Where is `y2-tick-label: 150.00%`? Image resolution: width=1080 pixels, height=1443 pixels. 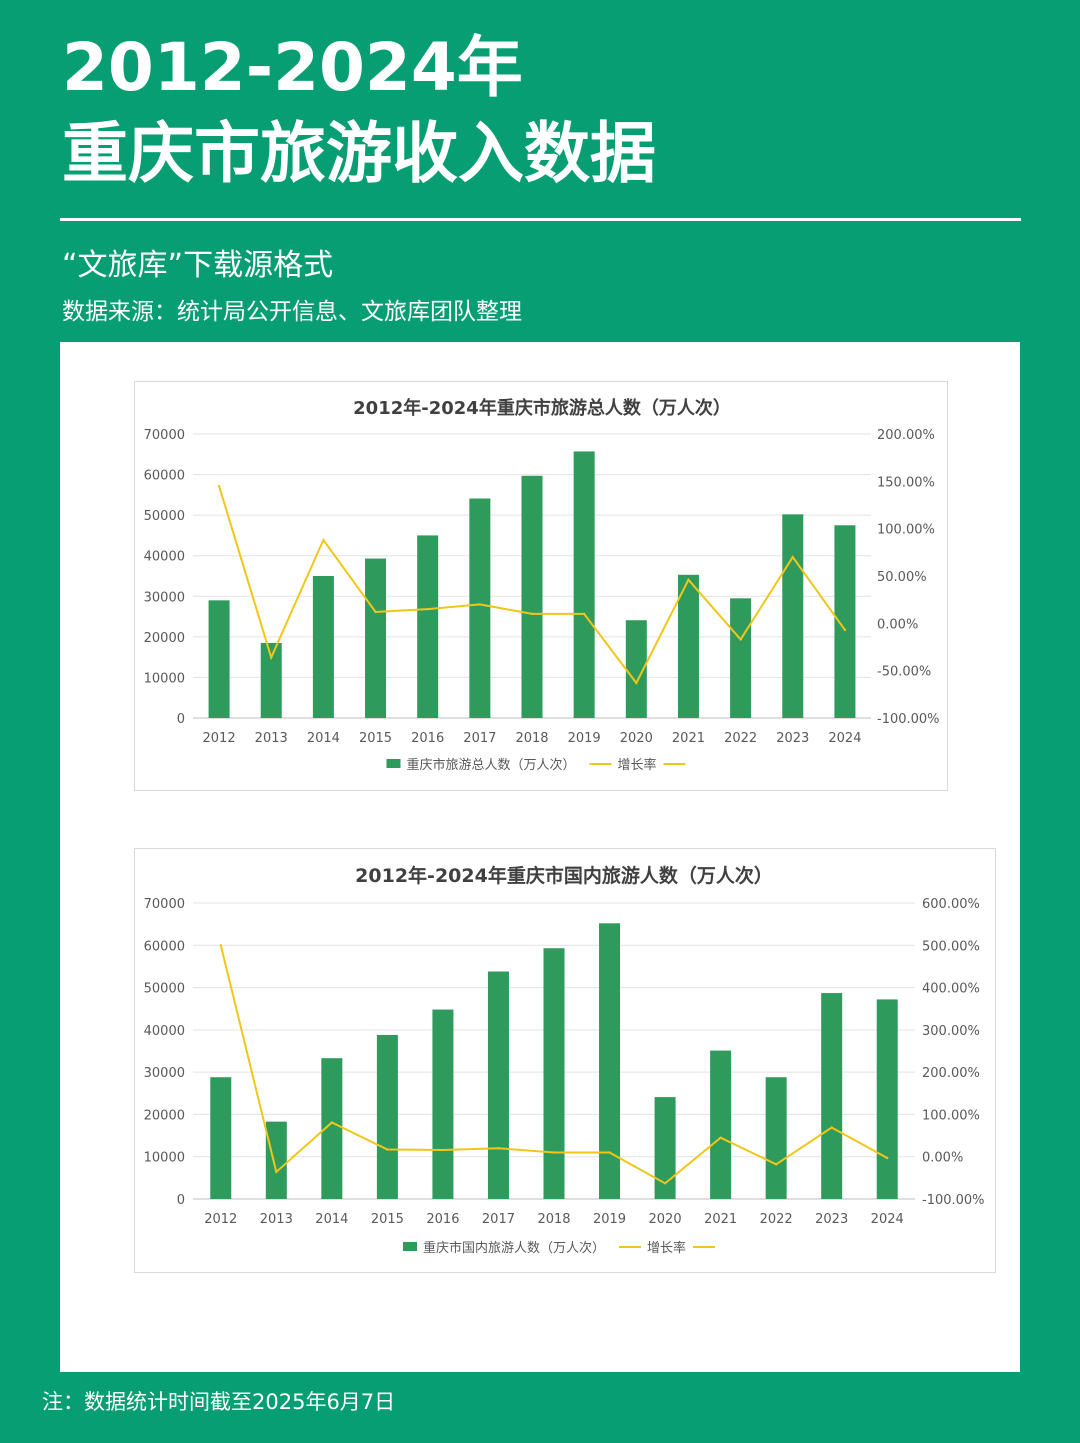 y2-tick-label: 150.00% is located at coordinates (906, 482).